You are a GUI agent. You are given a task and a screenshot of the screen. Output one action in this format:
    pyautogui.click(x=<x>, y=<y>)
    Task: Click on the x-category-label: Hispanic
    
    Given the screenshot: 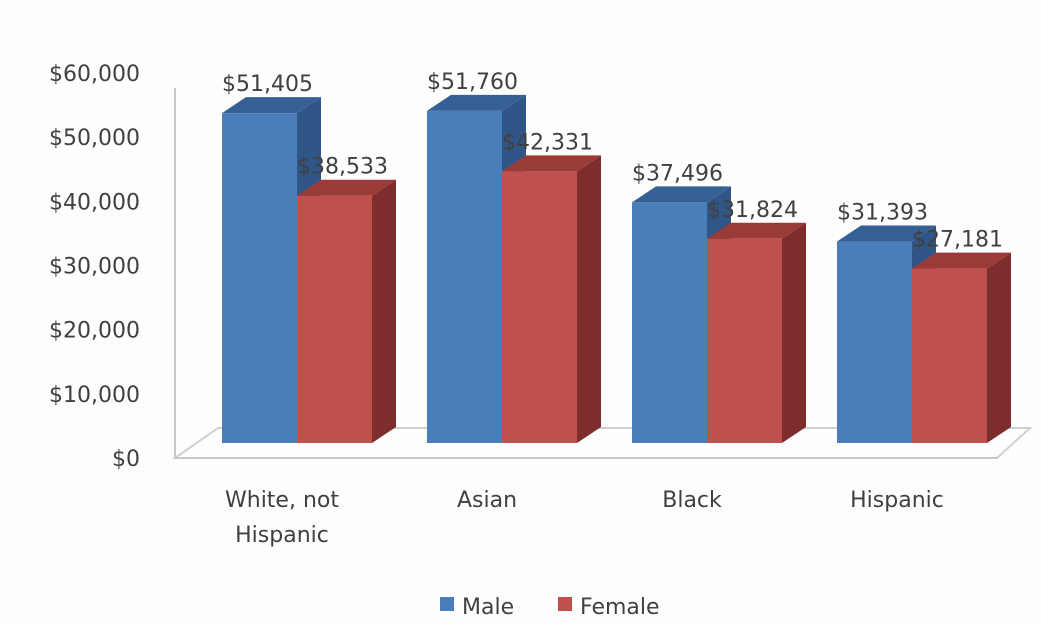 What is the action you would take?
    pyautogui.click(x=897, y=500)
    